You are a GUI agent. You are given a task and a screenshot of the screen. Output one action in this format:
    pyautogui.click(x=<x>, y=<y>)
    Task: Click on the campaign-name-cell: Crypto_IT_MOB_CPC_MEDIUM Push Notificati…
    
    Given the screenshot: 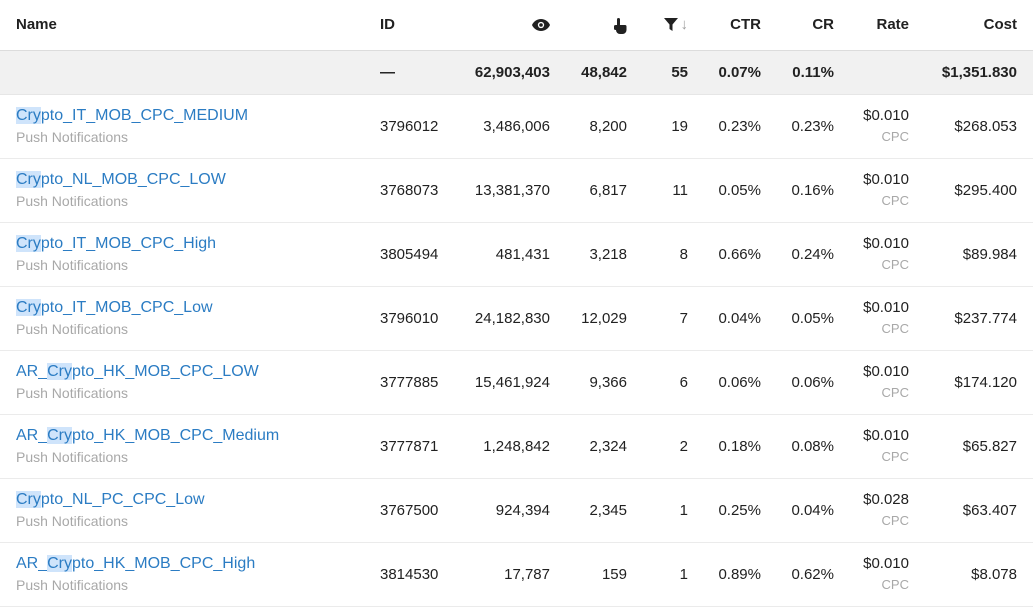 What is the action you would take?
    pyautogui.click(x=183, y=126)
    